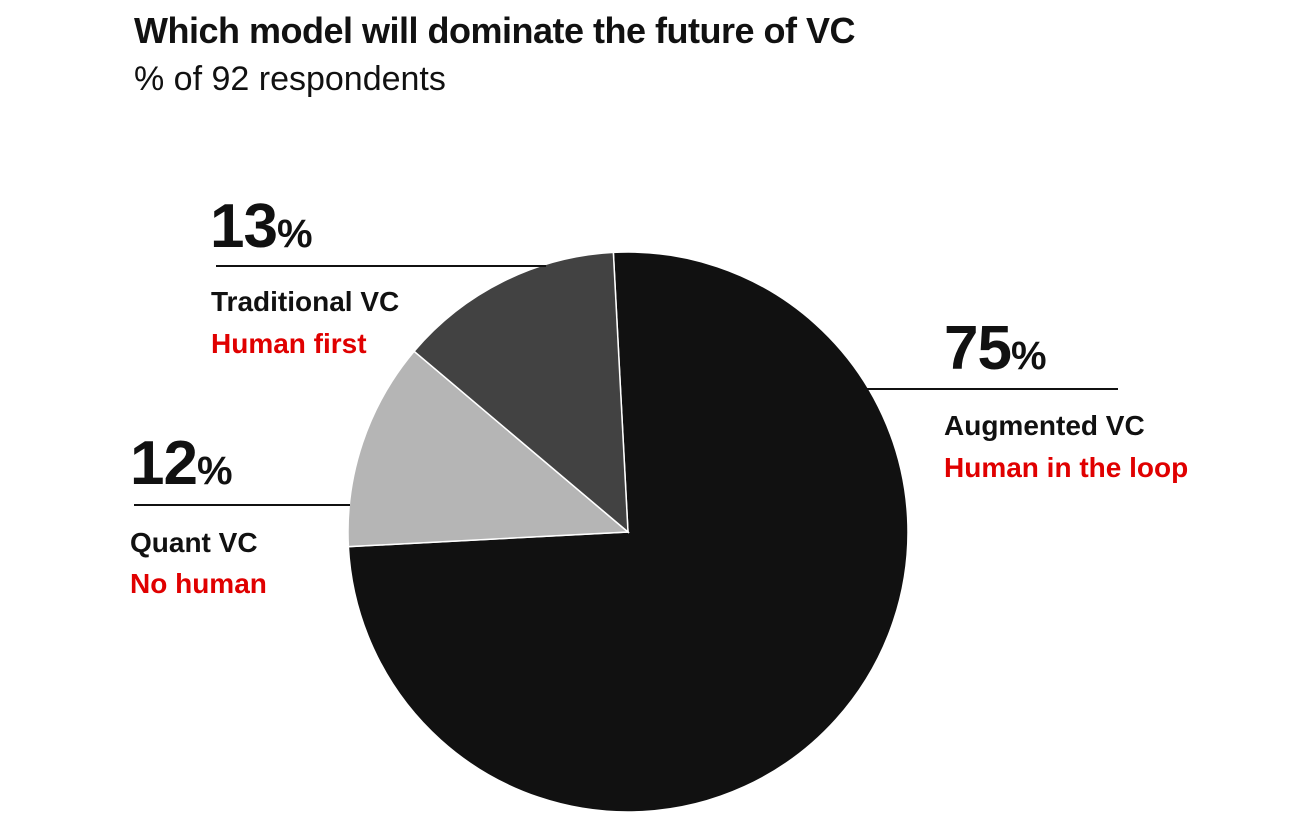 The image size is (1304, 828). Describe the element at coordinates (164, 463) in the screenshot. I see `quant-vc-value: 12` at that location.